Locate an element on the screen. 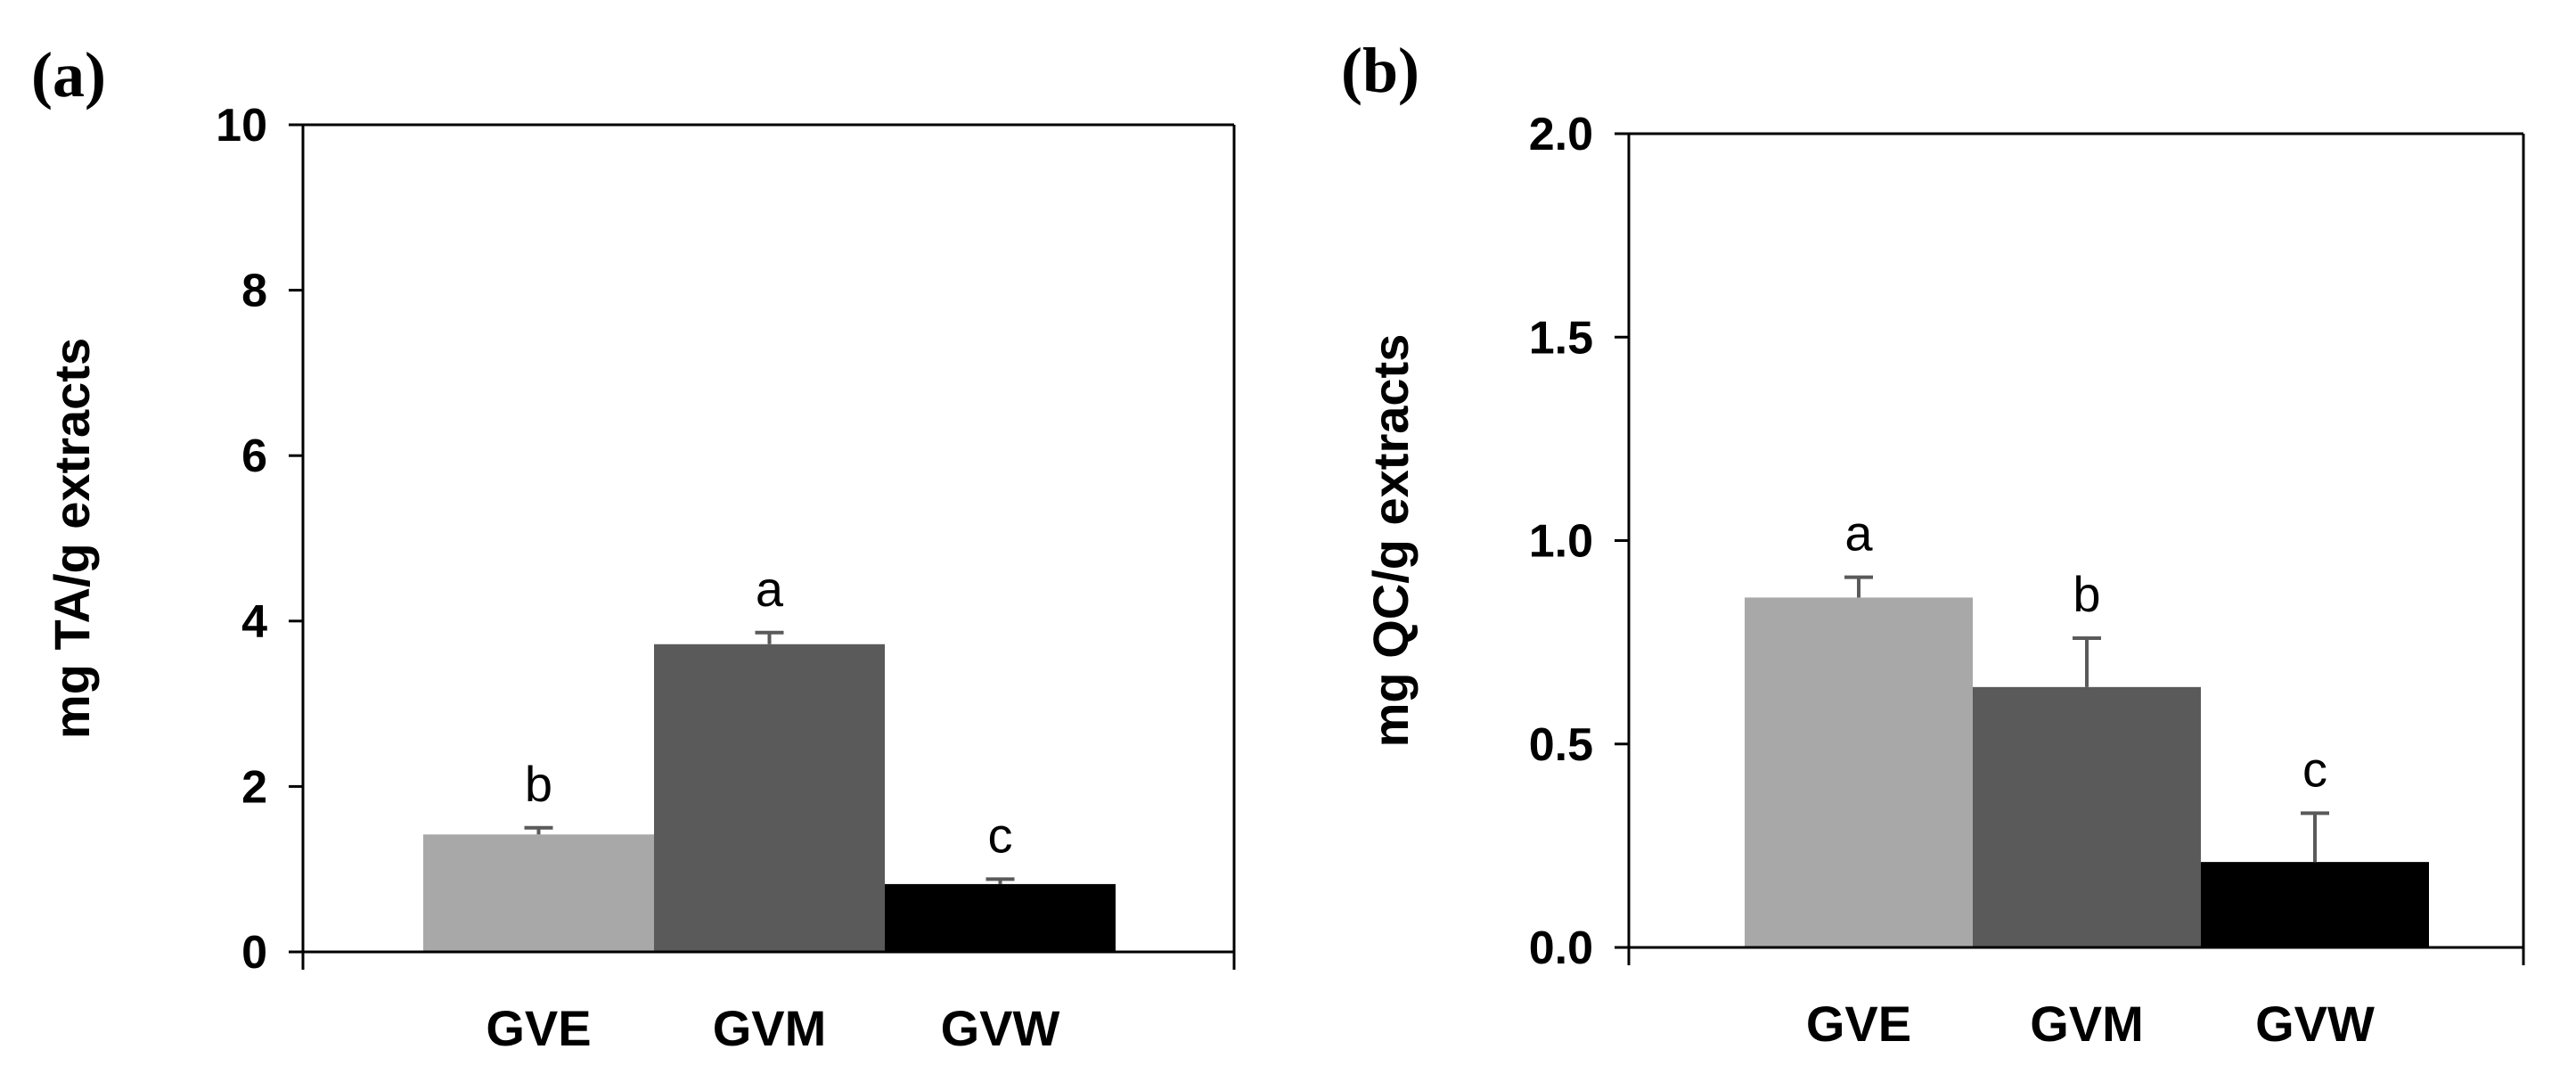 This screenshot has width=2576, height=1074. y-tick-label: 0 is located at coordinates (254, 953).